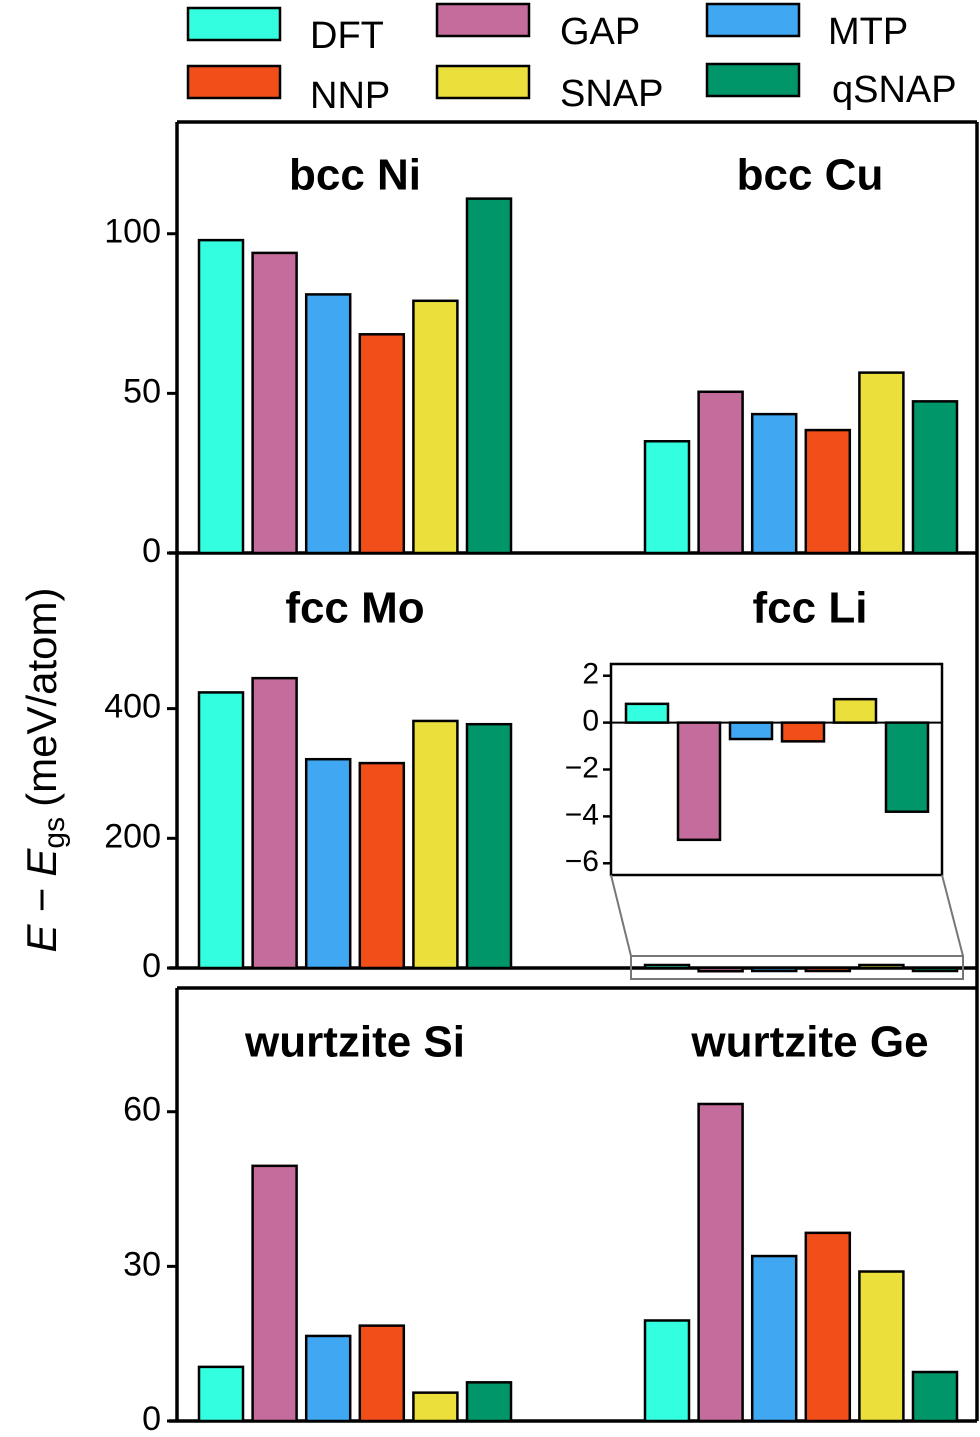 This screenshot has height=1437, width=980. Describe the element at coordinates (611, 94) in the screenshot. I see `legend-label: SNAP` at that location.